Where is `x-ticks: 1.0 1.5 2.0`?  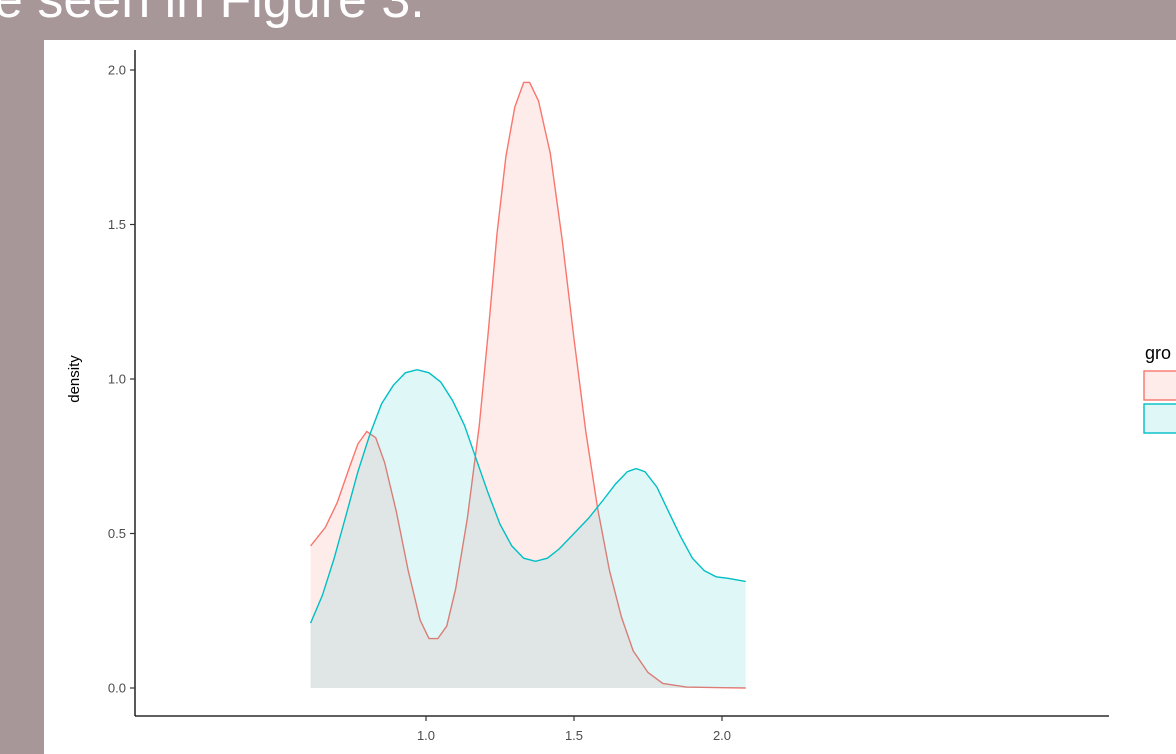 x-ticks: 1.0 1.5 2.0 is located at coordinates (574, 729).